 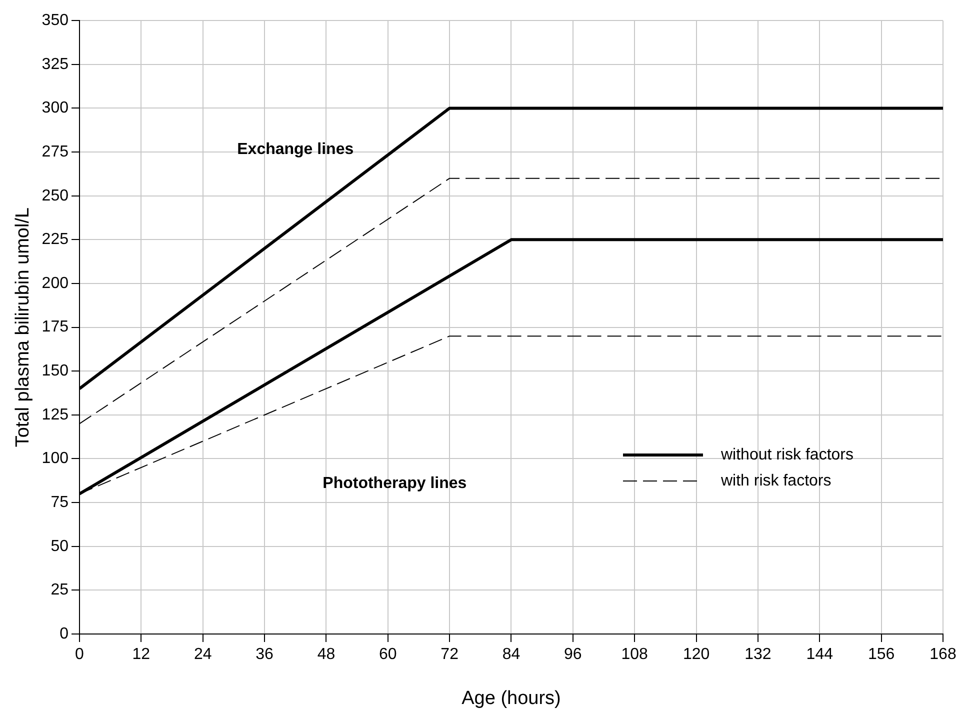 What do you see at coordinates (203, 655) in the screenshot?
I see `x-tick-label: 24` at bounding box center [203, 655].